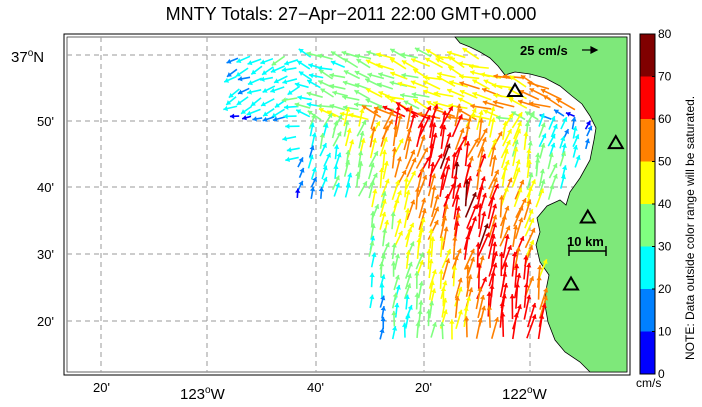  What do you see at coordinates (515, 89) in the screenshot?
I see `radar-station-marker` at bounding box center [515, 89].